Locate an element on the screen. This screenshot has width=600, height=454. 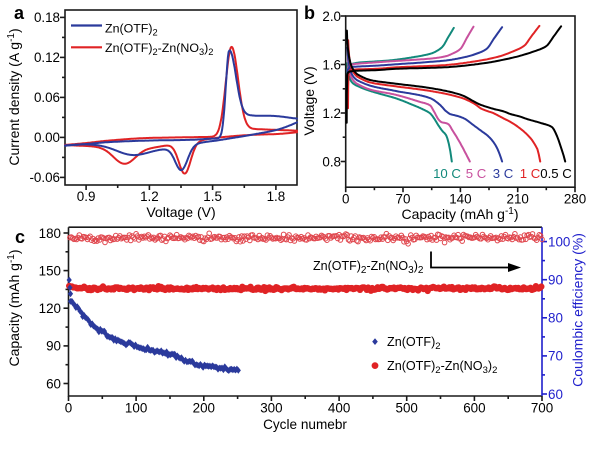
svg-text: 600 is located at coordinates (474, 408).